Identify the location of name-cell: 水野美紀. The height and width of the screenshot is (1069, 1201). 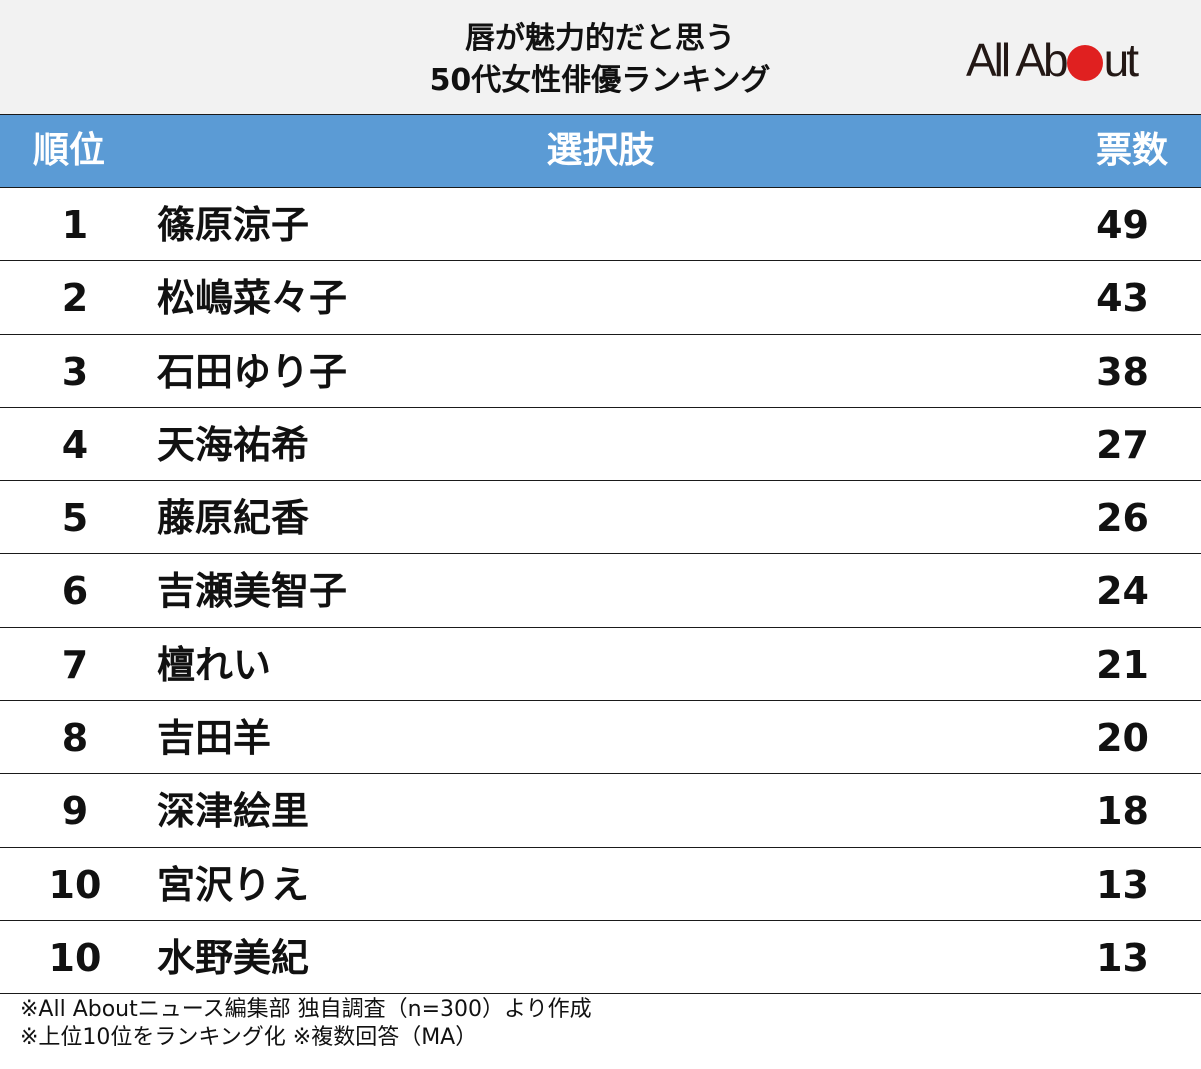
(233, 957).